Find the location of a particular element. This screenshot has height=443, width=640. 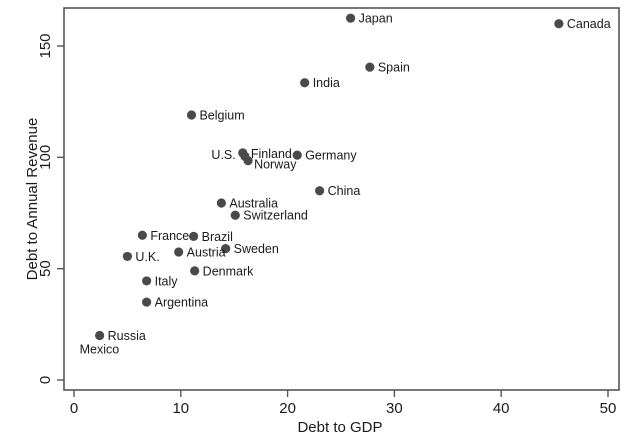

data-point: Norway is located at coordinates (270, 164).